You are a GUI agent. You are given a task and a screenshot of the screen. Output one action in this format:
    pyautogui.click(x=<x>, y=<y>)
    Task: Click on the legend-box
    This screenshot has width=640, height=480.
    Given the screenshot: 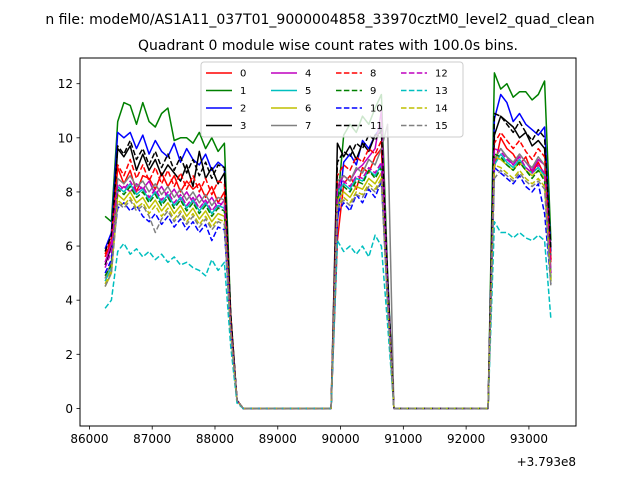 What is the action you would take?
    pyautogui.click(x=332, y=99)
    